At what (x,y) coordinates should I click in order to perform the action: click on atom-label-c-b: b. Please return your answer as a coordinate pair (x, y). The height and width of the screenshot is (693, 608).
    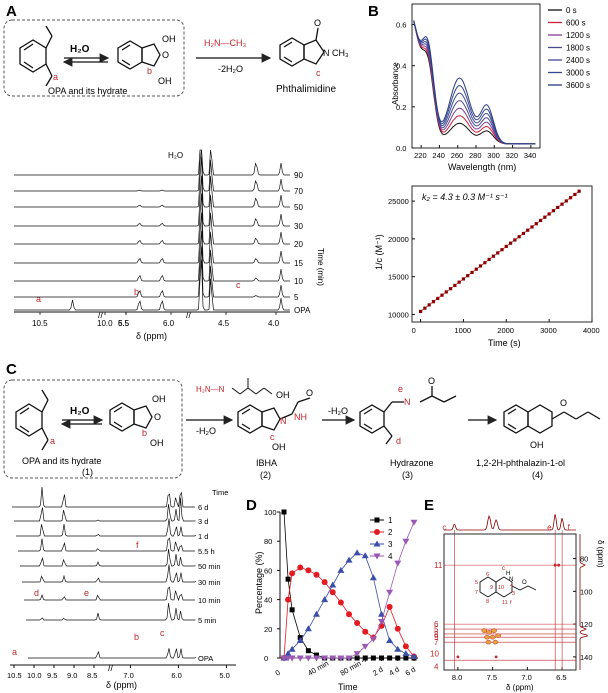
    Looking at the image, I should click on (144, 433).